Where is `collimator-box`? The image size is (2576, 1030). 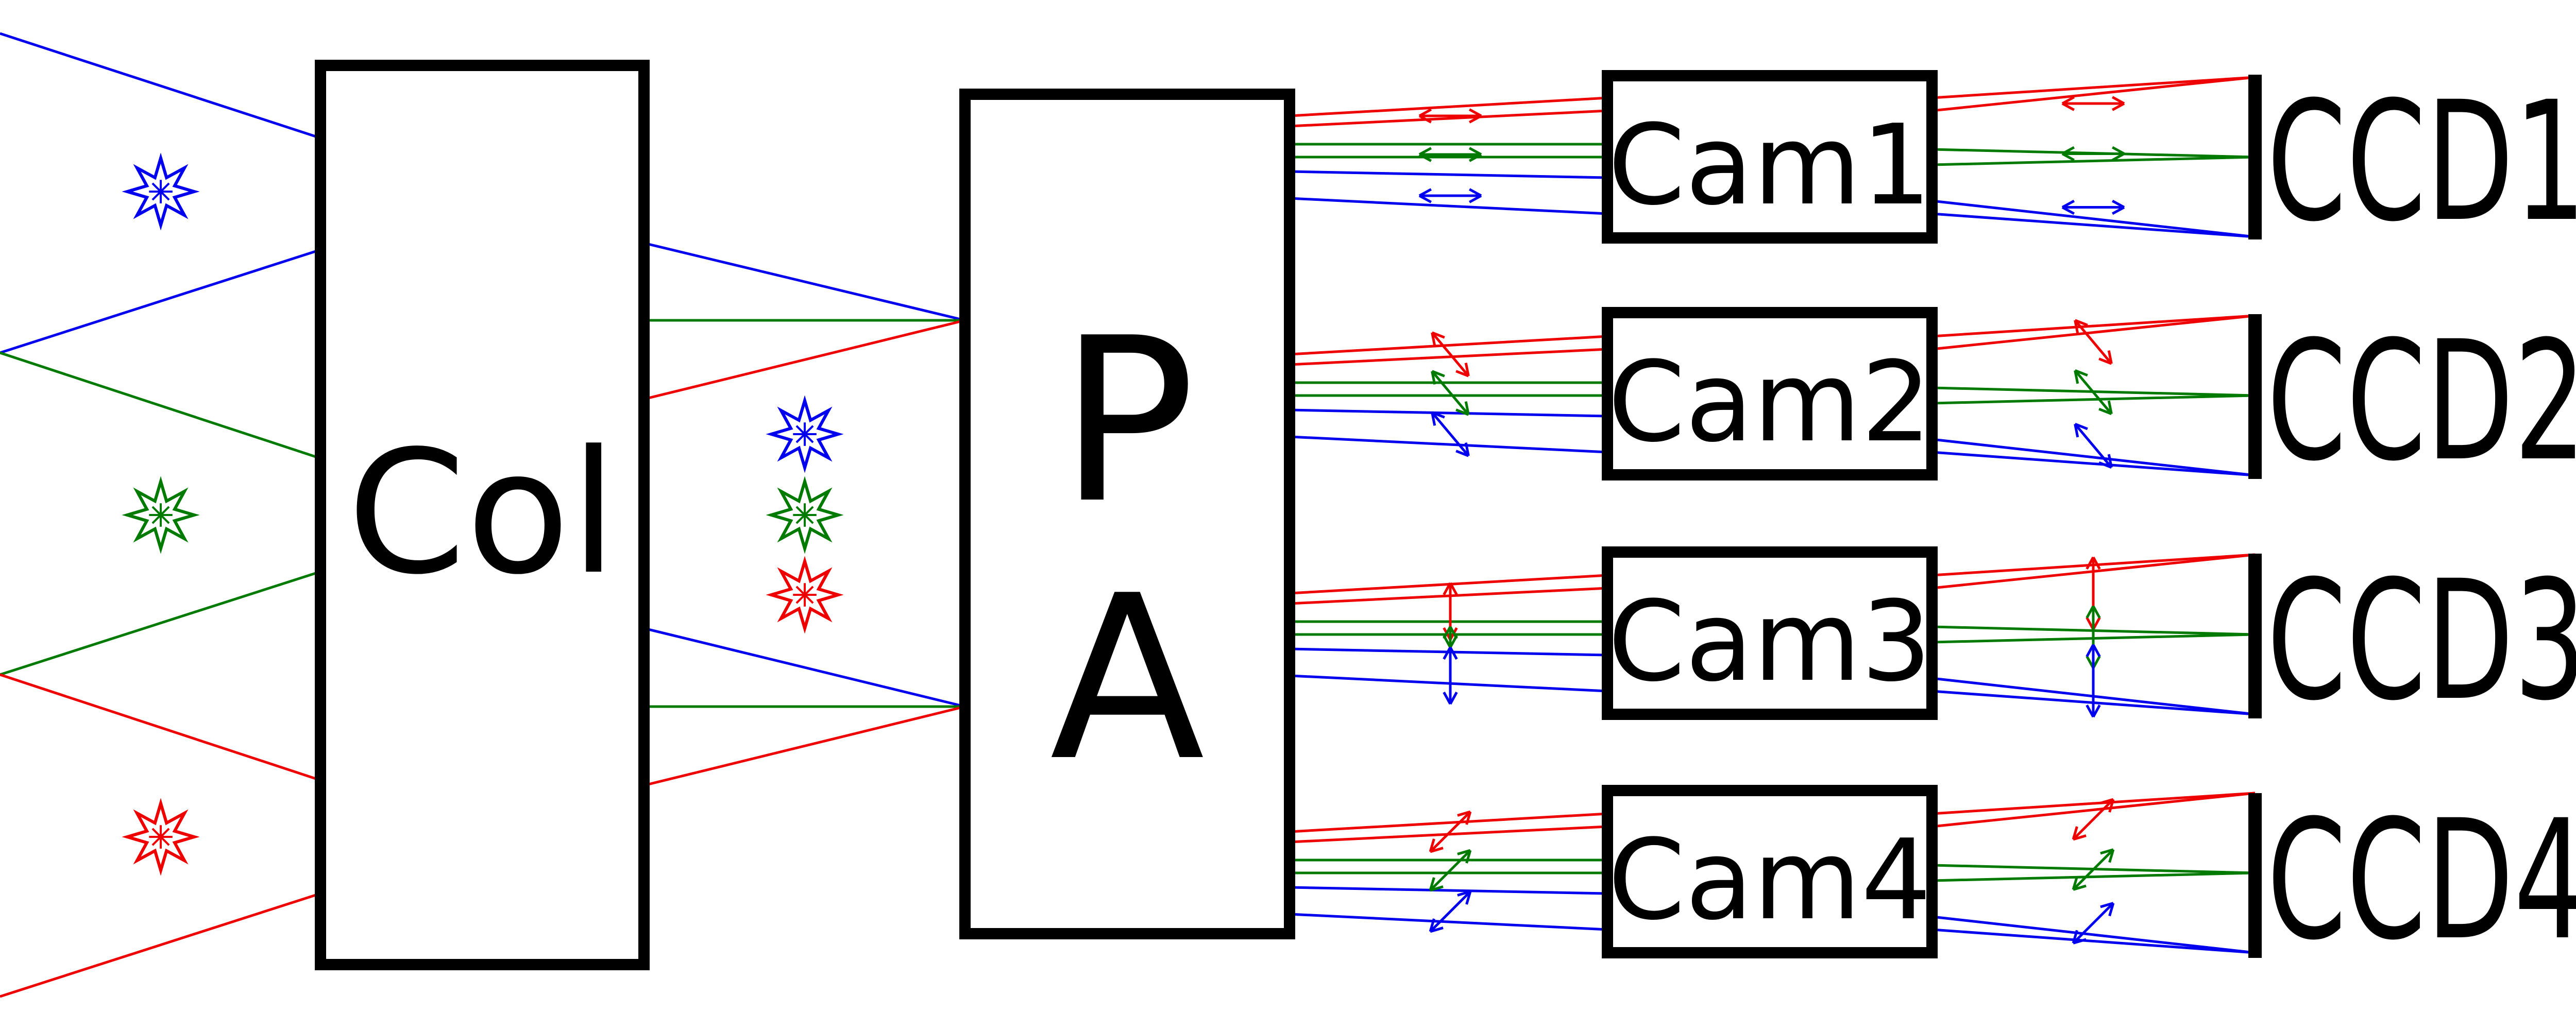 collimator-box is located at coordinates (482, 515).